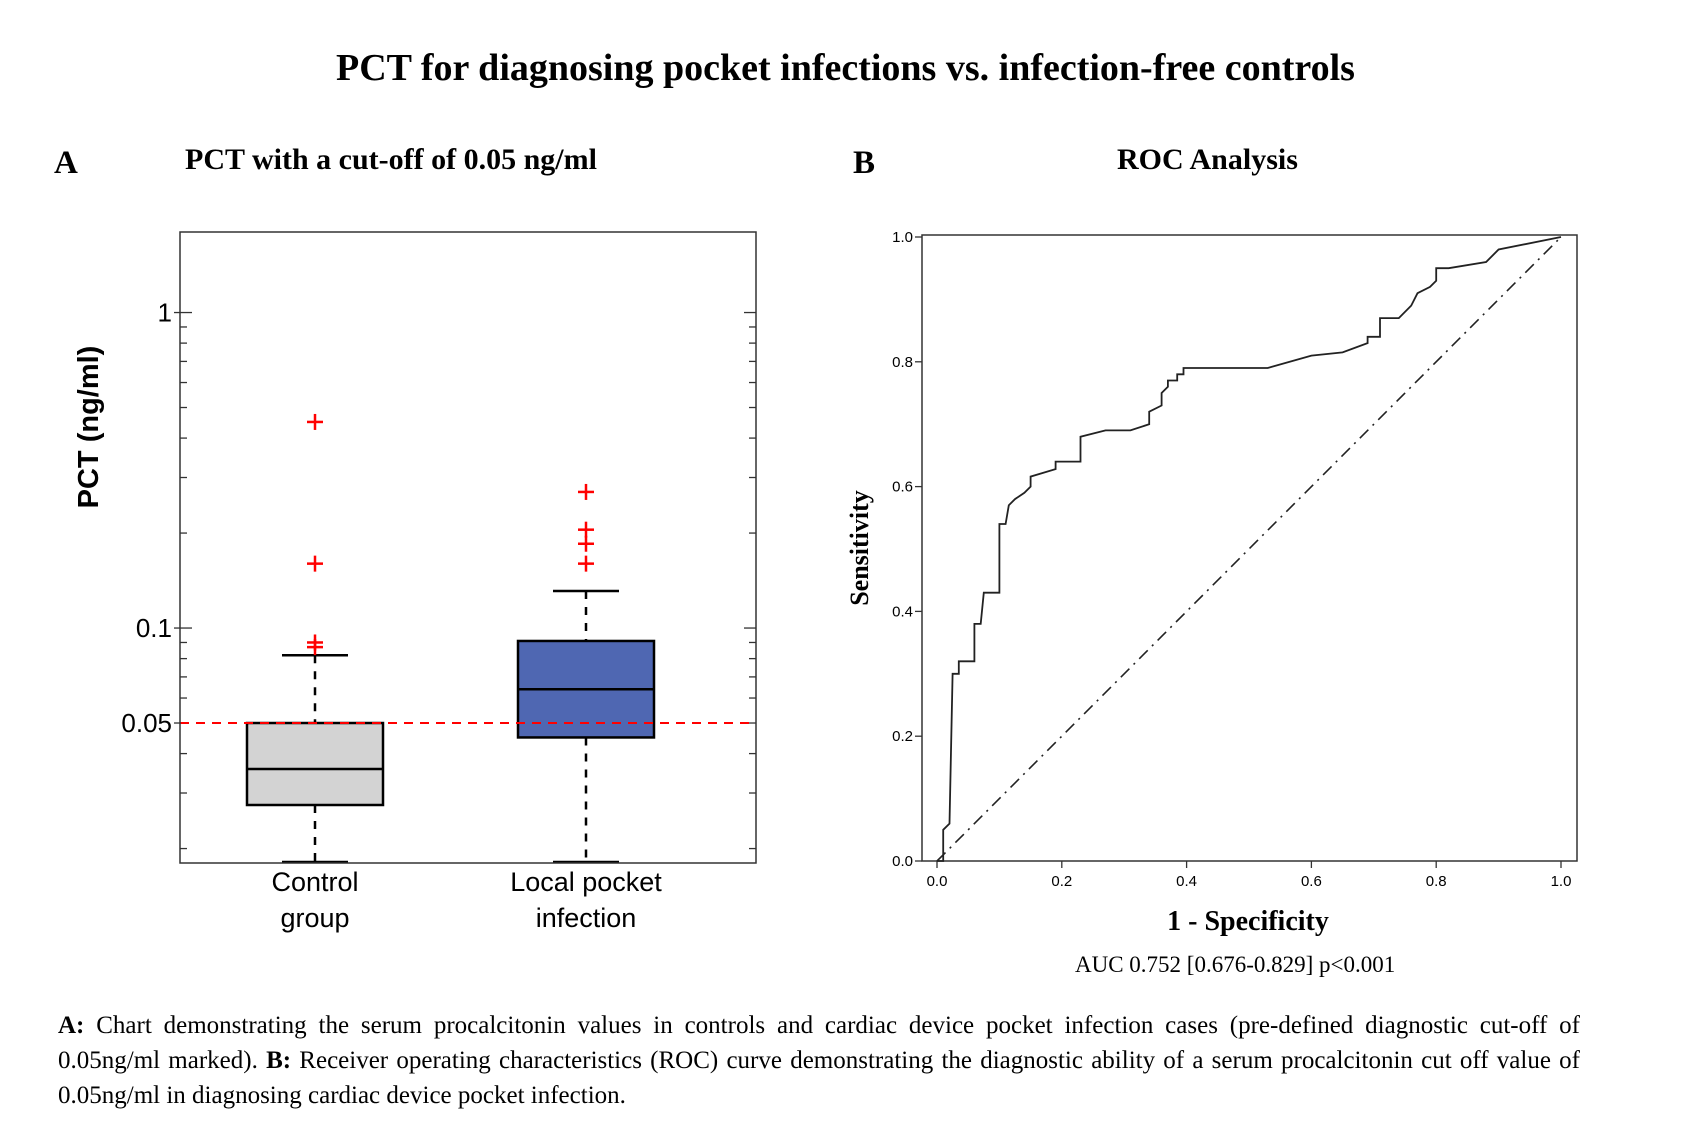 The height and width of the screenshot is (1127, 1691). I want to click on panel-a-letter: A, so click(66, 163).